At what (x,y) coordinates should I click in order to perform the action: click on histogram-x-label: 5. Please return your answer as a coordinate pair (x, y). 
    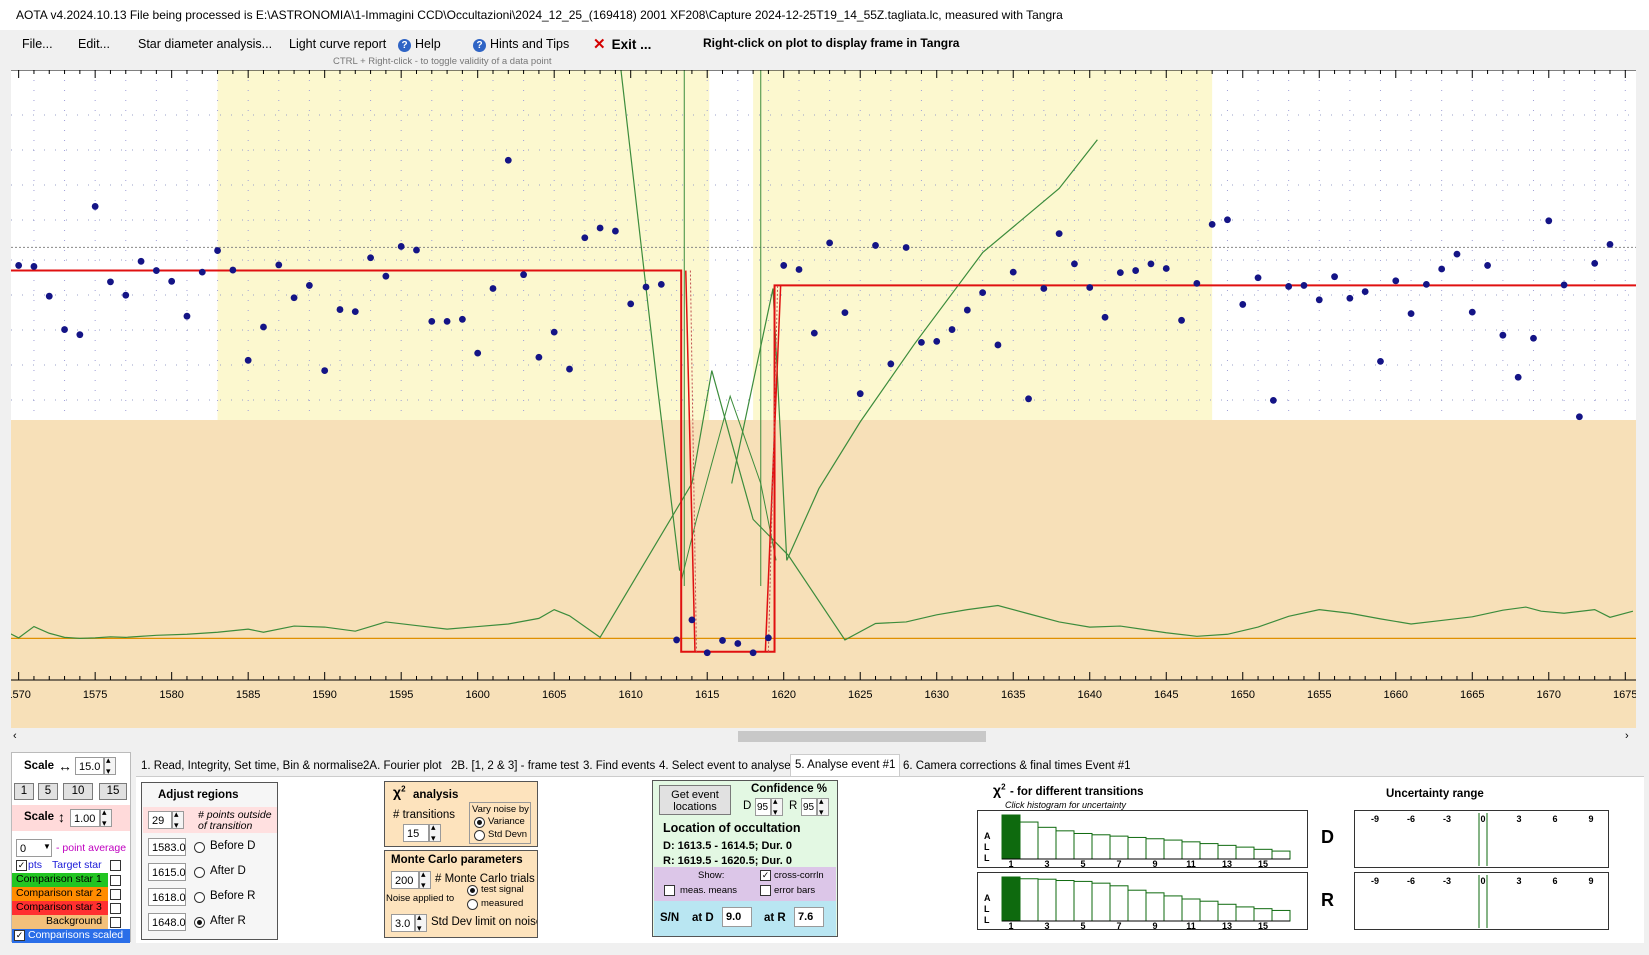
    Looking at the image, I should click on (1082, 863).